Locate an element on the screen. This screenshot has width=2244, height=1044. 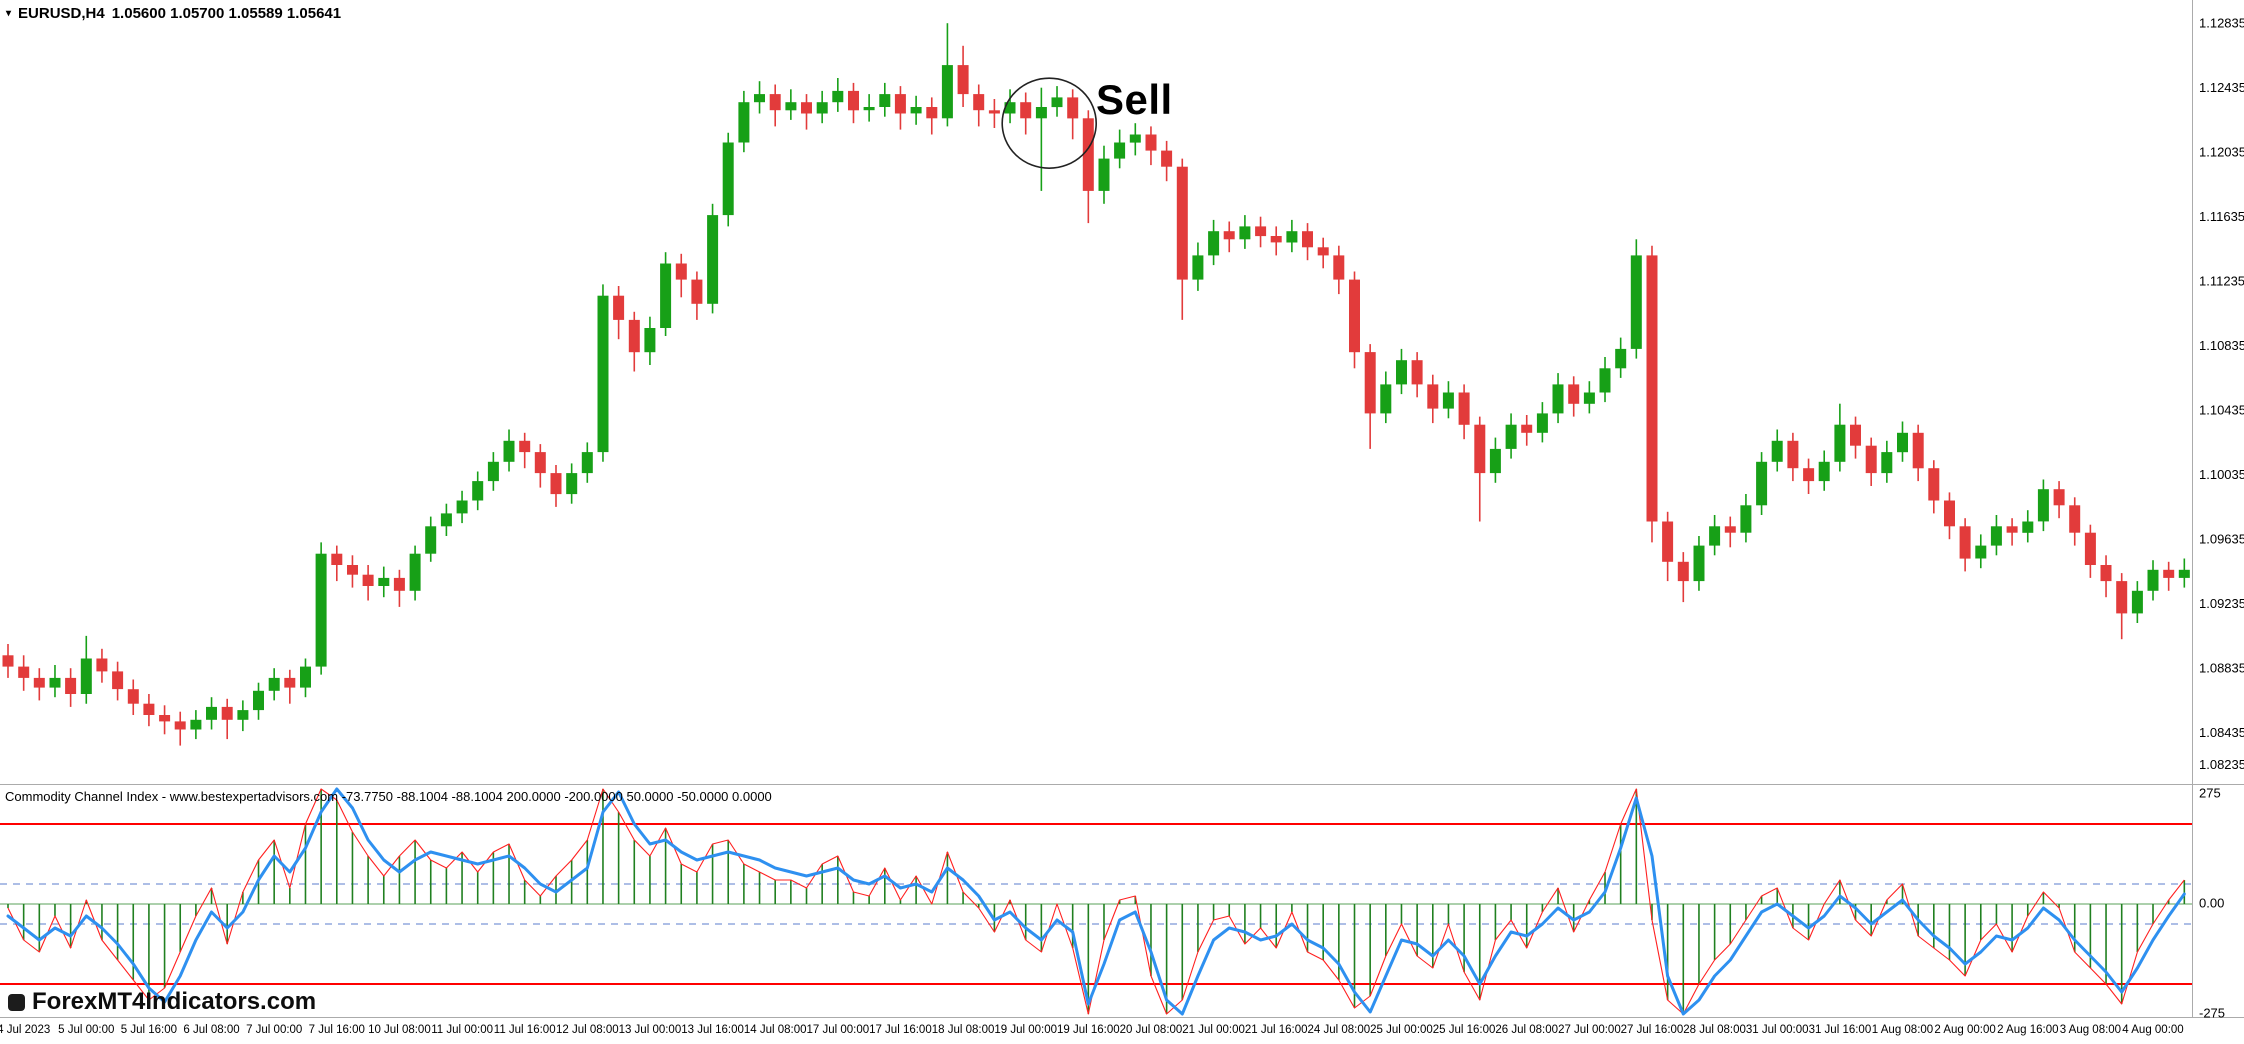
time-axis-label: 7 Jul 00:00 is located at coordinates (274, 1030).